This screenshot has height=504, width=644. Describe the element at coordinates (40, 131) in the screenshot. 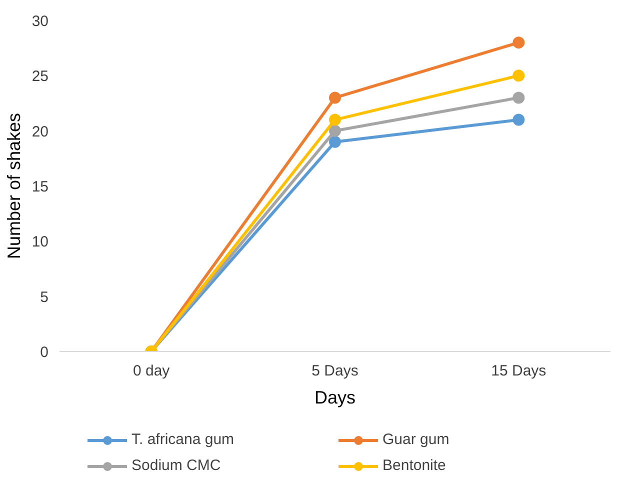

I see `y-tick-label: 20` at that location.